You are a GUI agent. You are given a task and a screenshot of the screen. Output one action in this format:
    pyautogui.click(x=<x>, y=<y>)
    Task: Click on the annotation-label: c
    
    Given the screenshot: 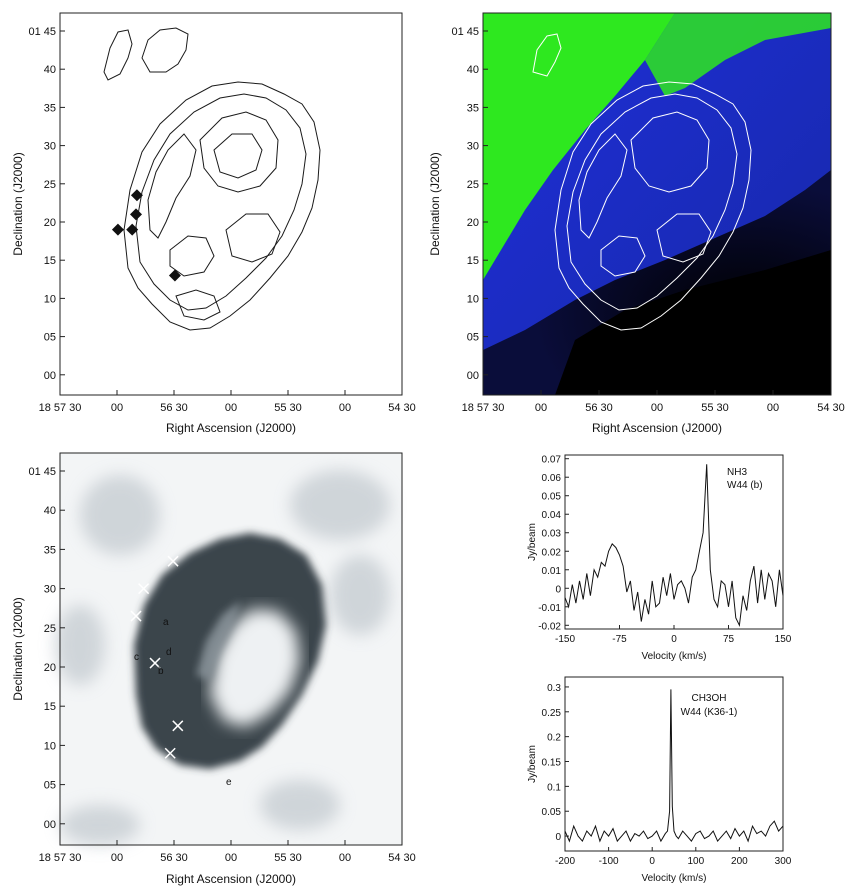 What is the action you would take?
    pyautogui.click(x=136, y=657)
    